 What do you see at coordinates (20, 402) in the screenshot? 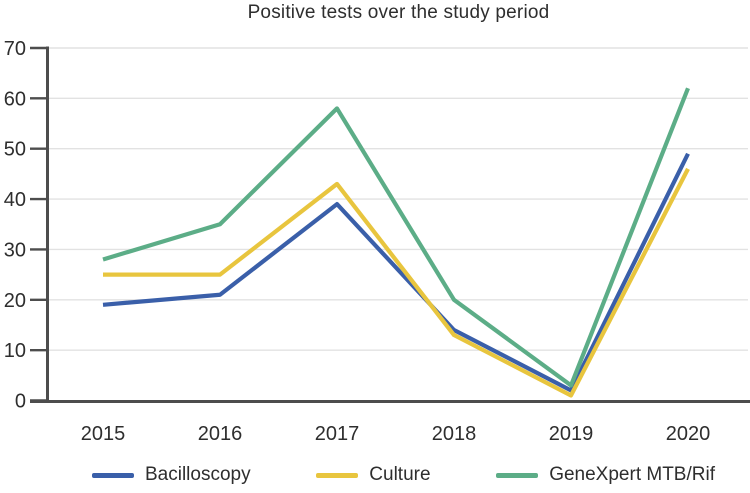
I see `y-axis-label: 0` at bounding box center [20, 402].